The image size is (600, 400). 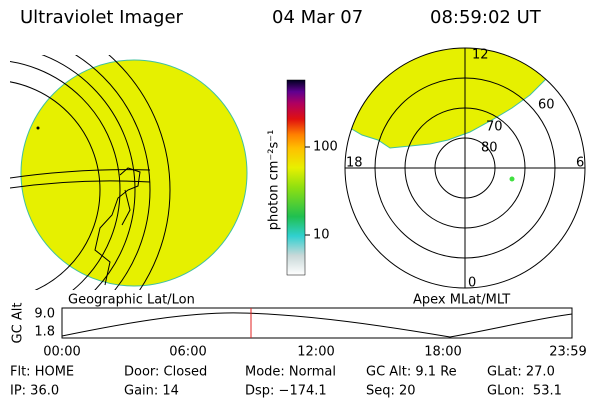 I want to click on altitude-xtick: 06:00, so click(x=187, y=352).